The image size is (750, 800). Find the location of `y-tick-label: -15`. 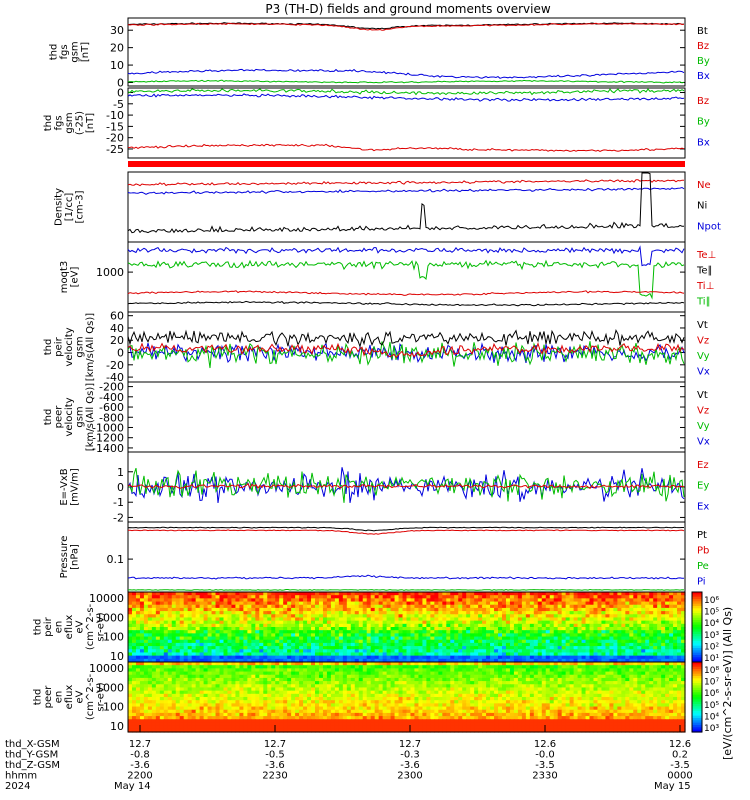

y-tick-label: -15 is located at coordinates (115, 126).